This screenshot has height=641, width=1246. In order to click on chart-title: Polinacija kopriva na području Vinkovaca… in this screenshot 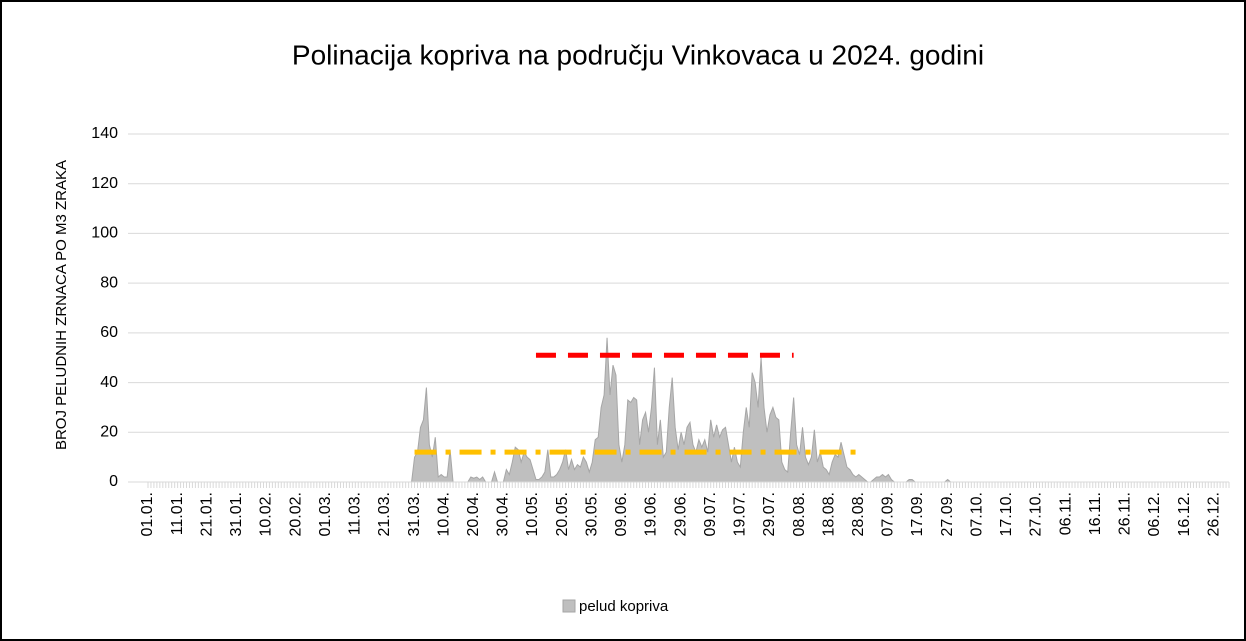, I will do `click(638, 54)`.